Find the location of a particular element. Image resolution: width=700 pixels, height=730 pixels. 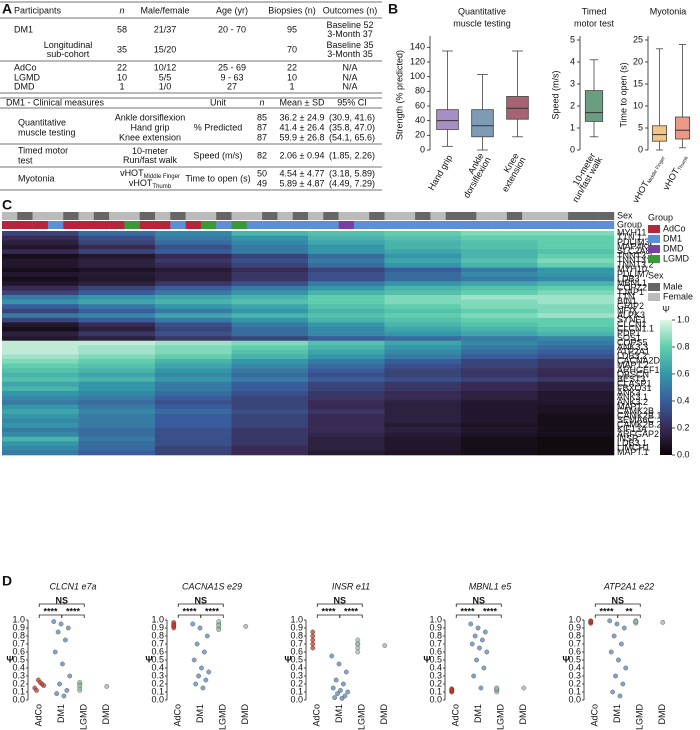

item-mean: 41.4 ± 26.4 is located at coordinates (302, 127).